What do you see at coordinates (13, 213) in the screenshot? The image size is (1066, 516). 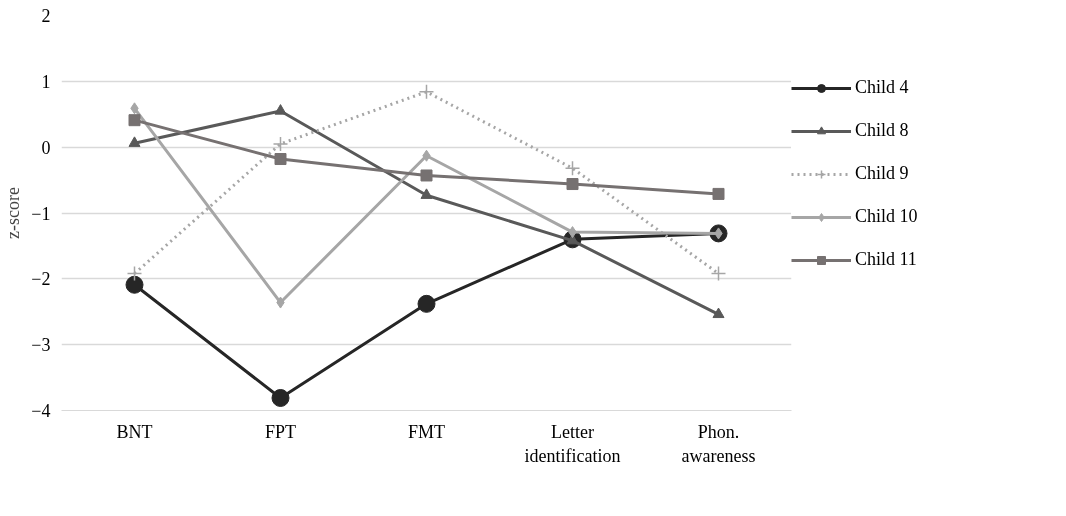 I see `y-axis-title: z-score` at bounding box center [13, 213].